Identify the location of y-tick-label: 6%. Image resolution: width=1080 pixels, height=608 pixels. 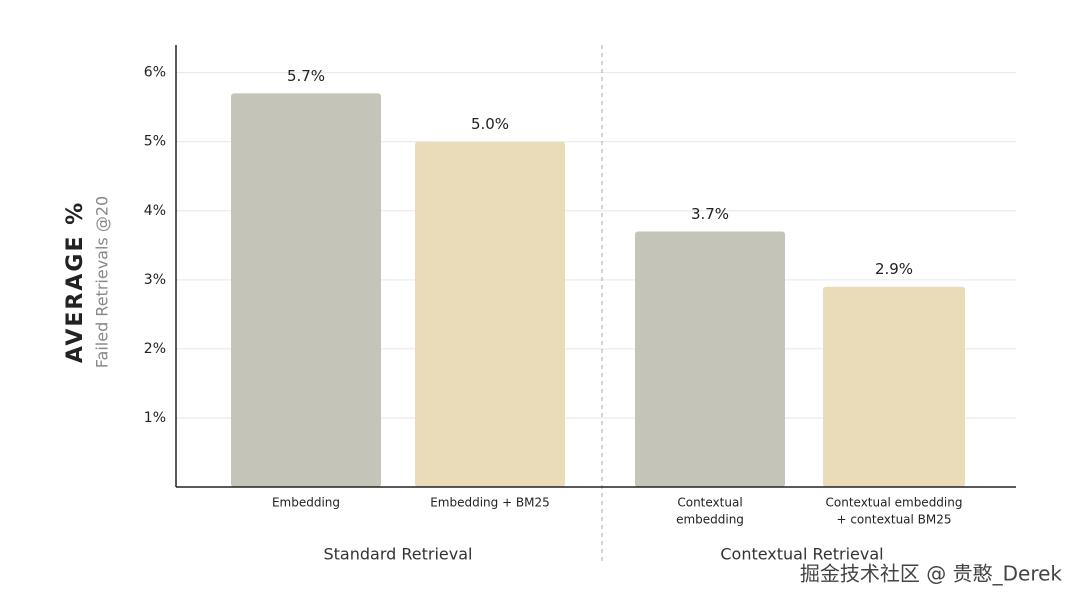
(155, 73).